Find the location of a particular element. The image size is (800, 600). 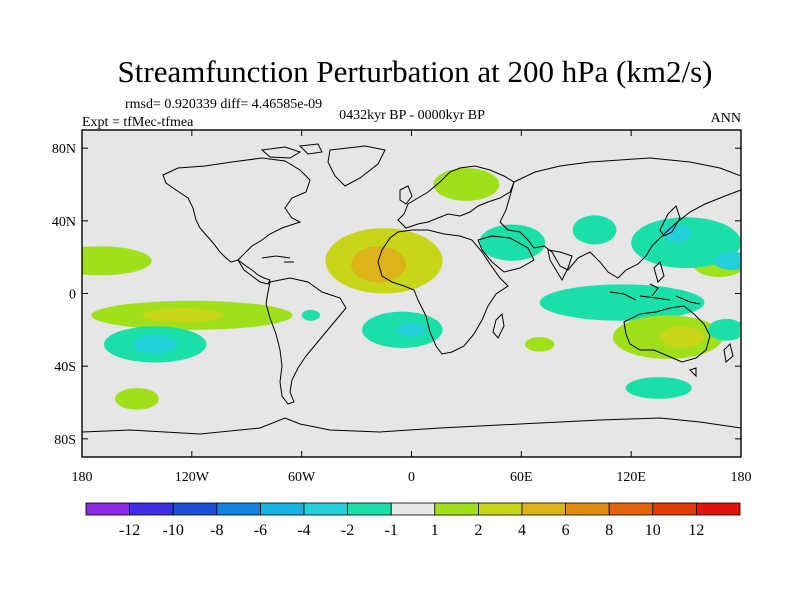

coast-australia is located at coordinates (667, 334).